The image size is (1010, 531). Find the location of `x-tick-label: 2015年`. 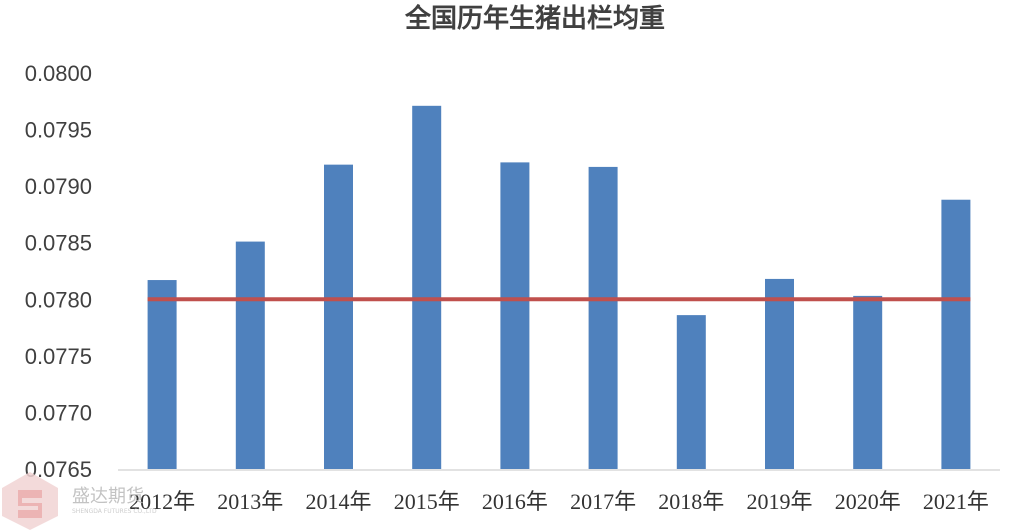

x-tick-label: 2015年 is located at coordinates (427, 501).